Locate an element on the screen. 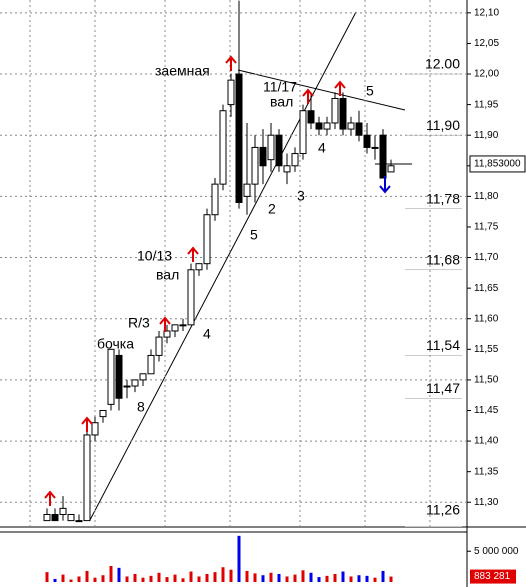  trend-line is located at coordinates (321, 90).